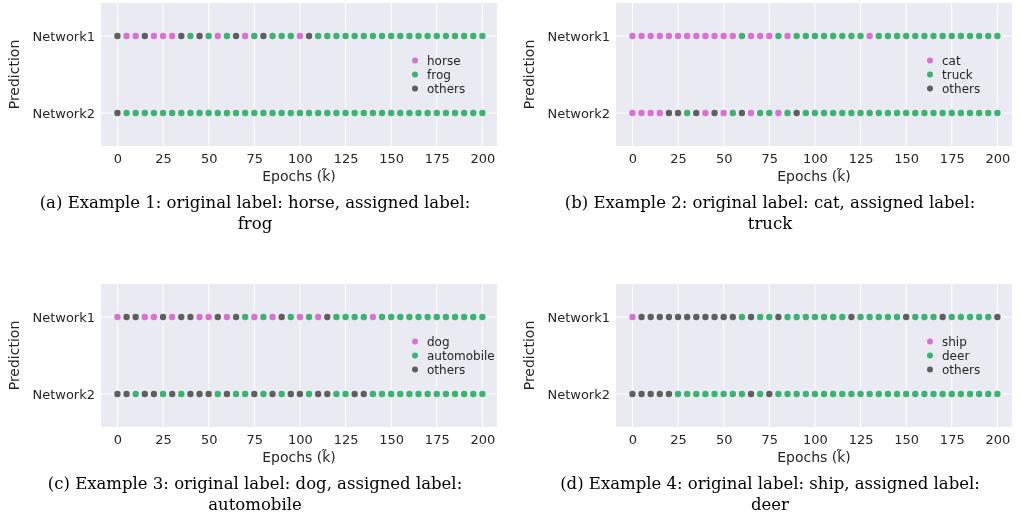  I want to click on legend-label: dog, so click(438, 341).